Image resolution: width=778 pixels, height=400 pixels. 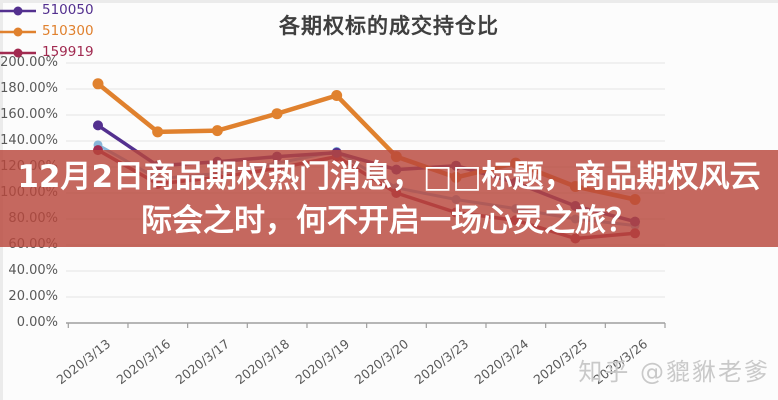 What do you see at coordinates (389, 220) in the screenshot?
I see `overlay-title-line-2: 际会之时，何不开启一场心灵之旅？` at bounding box center [389, 220].